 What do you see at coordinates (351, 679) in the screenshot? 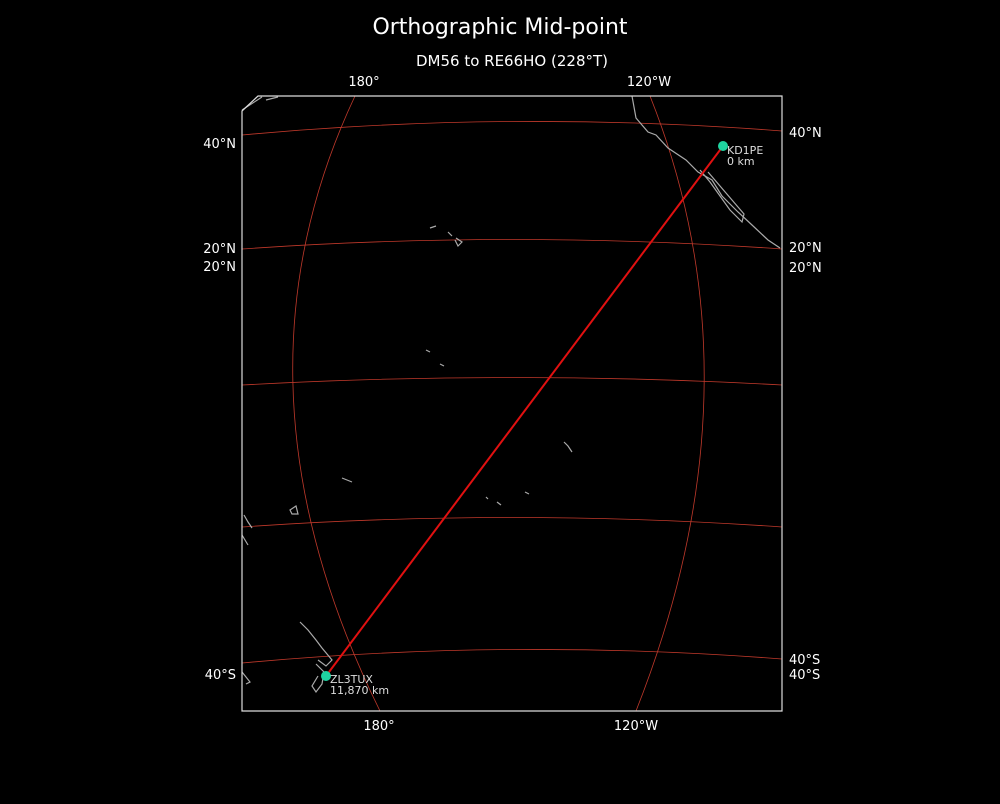
I see `station-label: ZL3TUX` at bounding box center [351, 679].